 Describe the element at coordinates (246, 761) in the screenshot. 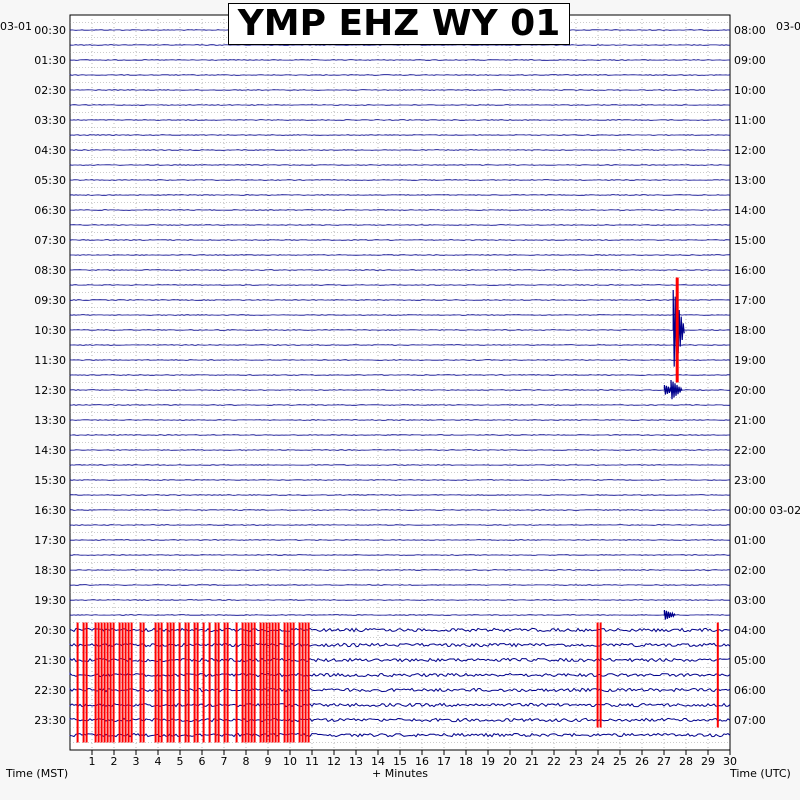

I see `x-tick-label: 8` at that location.